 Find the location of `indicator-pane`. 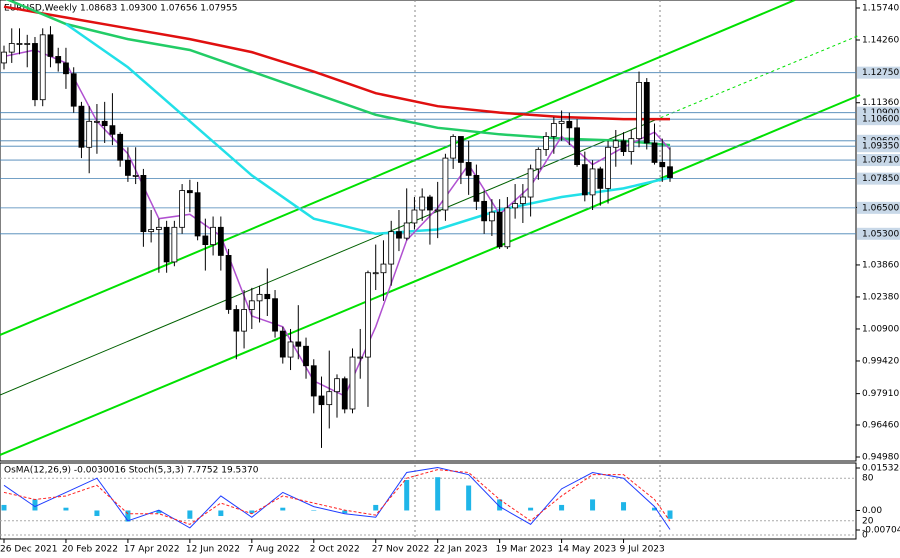

indicator-pane is located at coordinates (428, 501).